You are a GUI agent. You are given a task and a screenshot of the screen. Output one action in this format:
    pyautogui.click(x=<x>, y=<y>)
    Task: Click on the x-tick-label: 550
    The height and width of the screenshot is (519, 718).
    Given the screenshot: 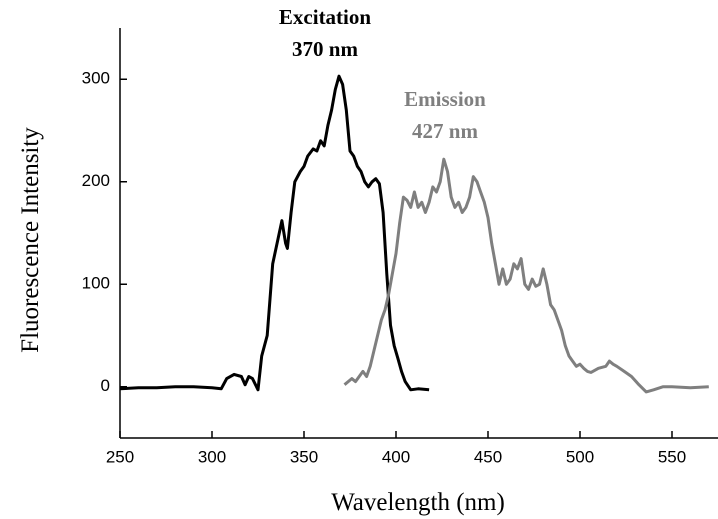 What is the action you would take?
    pyautogui.click(x=672, y=456)
    